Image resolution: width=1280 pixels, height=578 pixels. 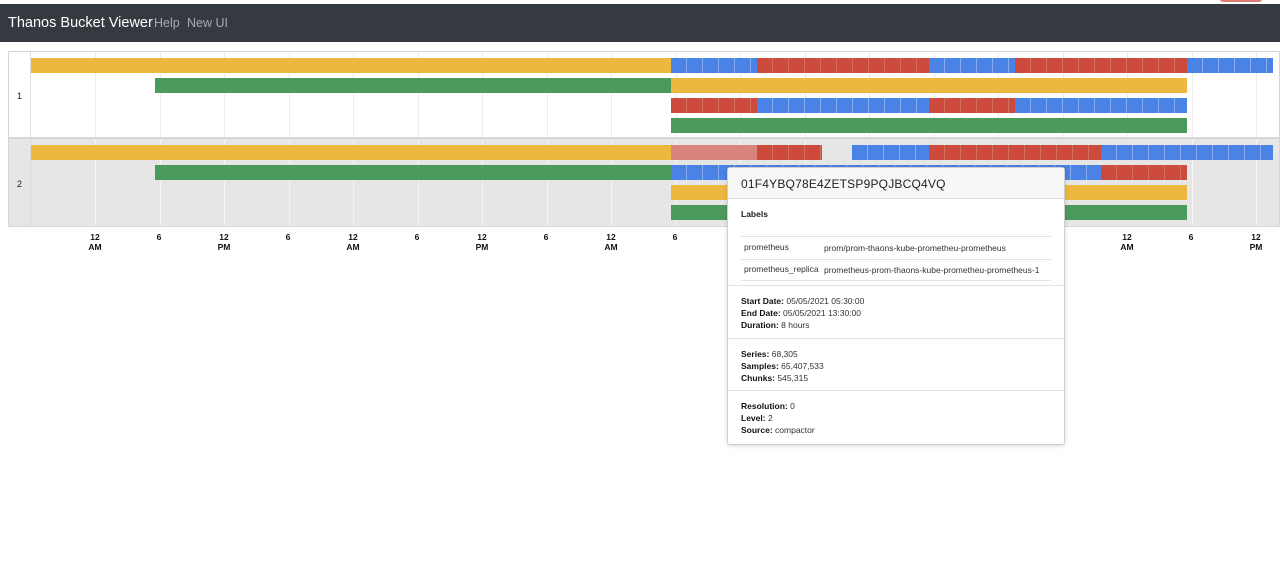 What do you see at coordinates (766, 247) in the screenshot?
I see `label-key: prometheus` at bounding box center [766, 247].